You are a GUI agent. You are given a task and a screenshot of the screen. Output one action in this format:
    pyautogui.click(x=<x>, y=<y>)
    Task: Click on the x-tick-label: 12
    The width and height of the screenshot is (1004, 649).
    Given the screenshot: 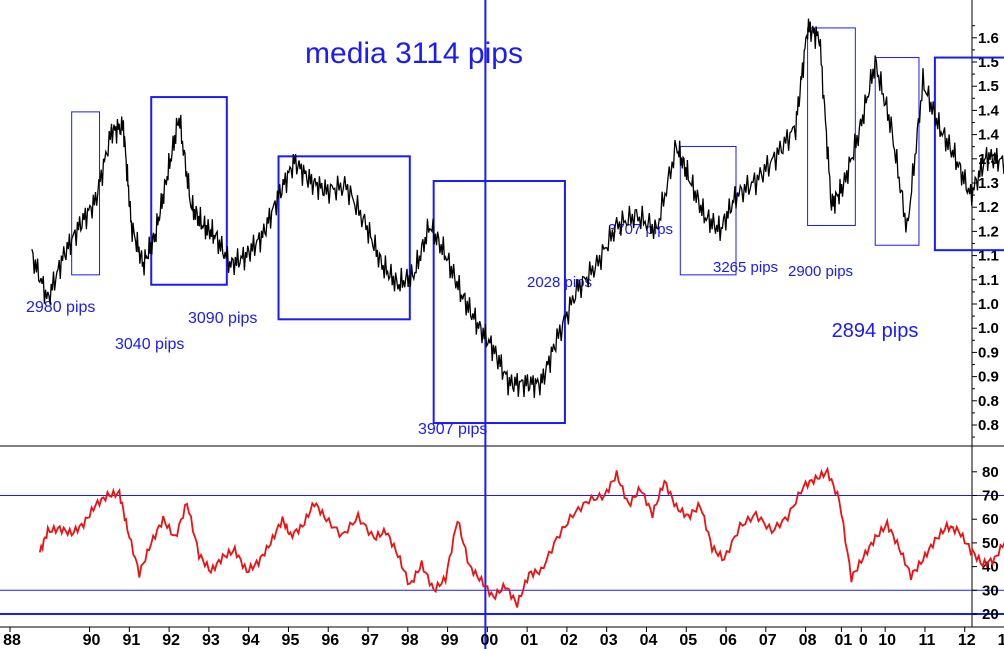 What is the action you would take?
    pyautogui.click(x=967, y=640)
    